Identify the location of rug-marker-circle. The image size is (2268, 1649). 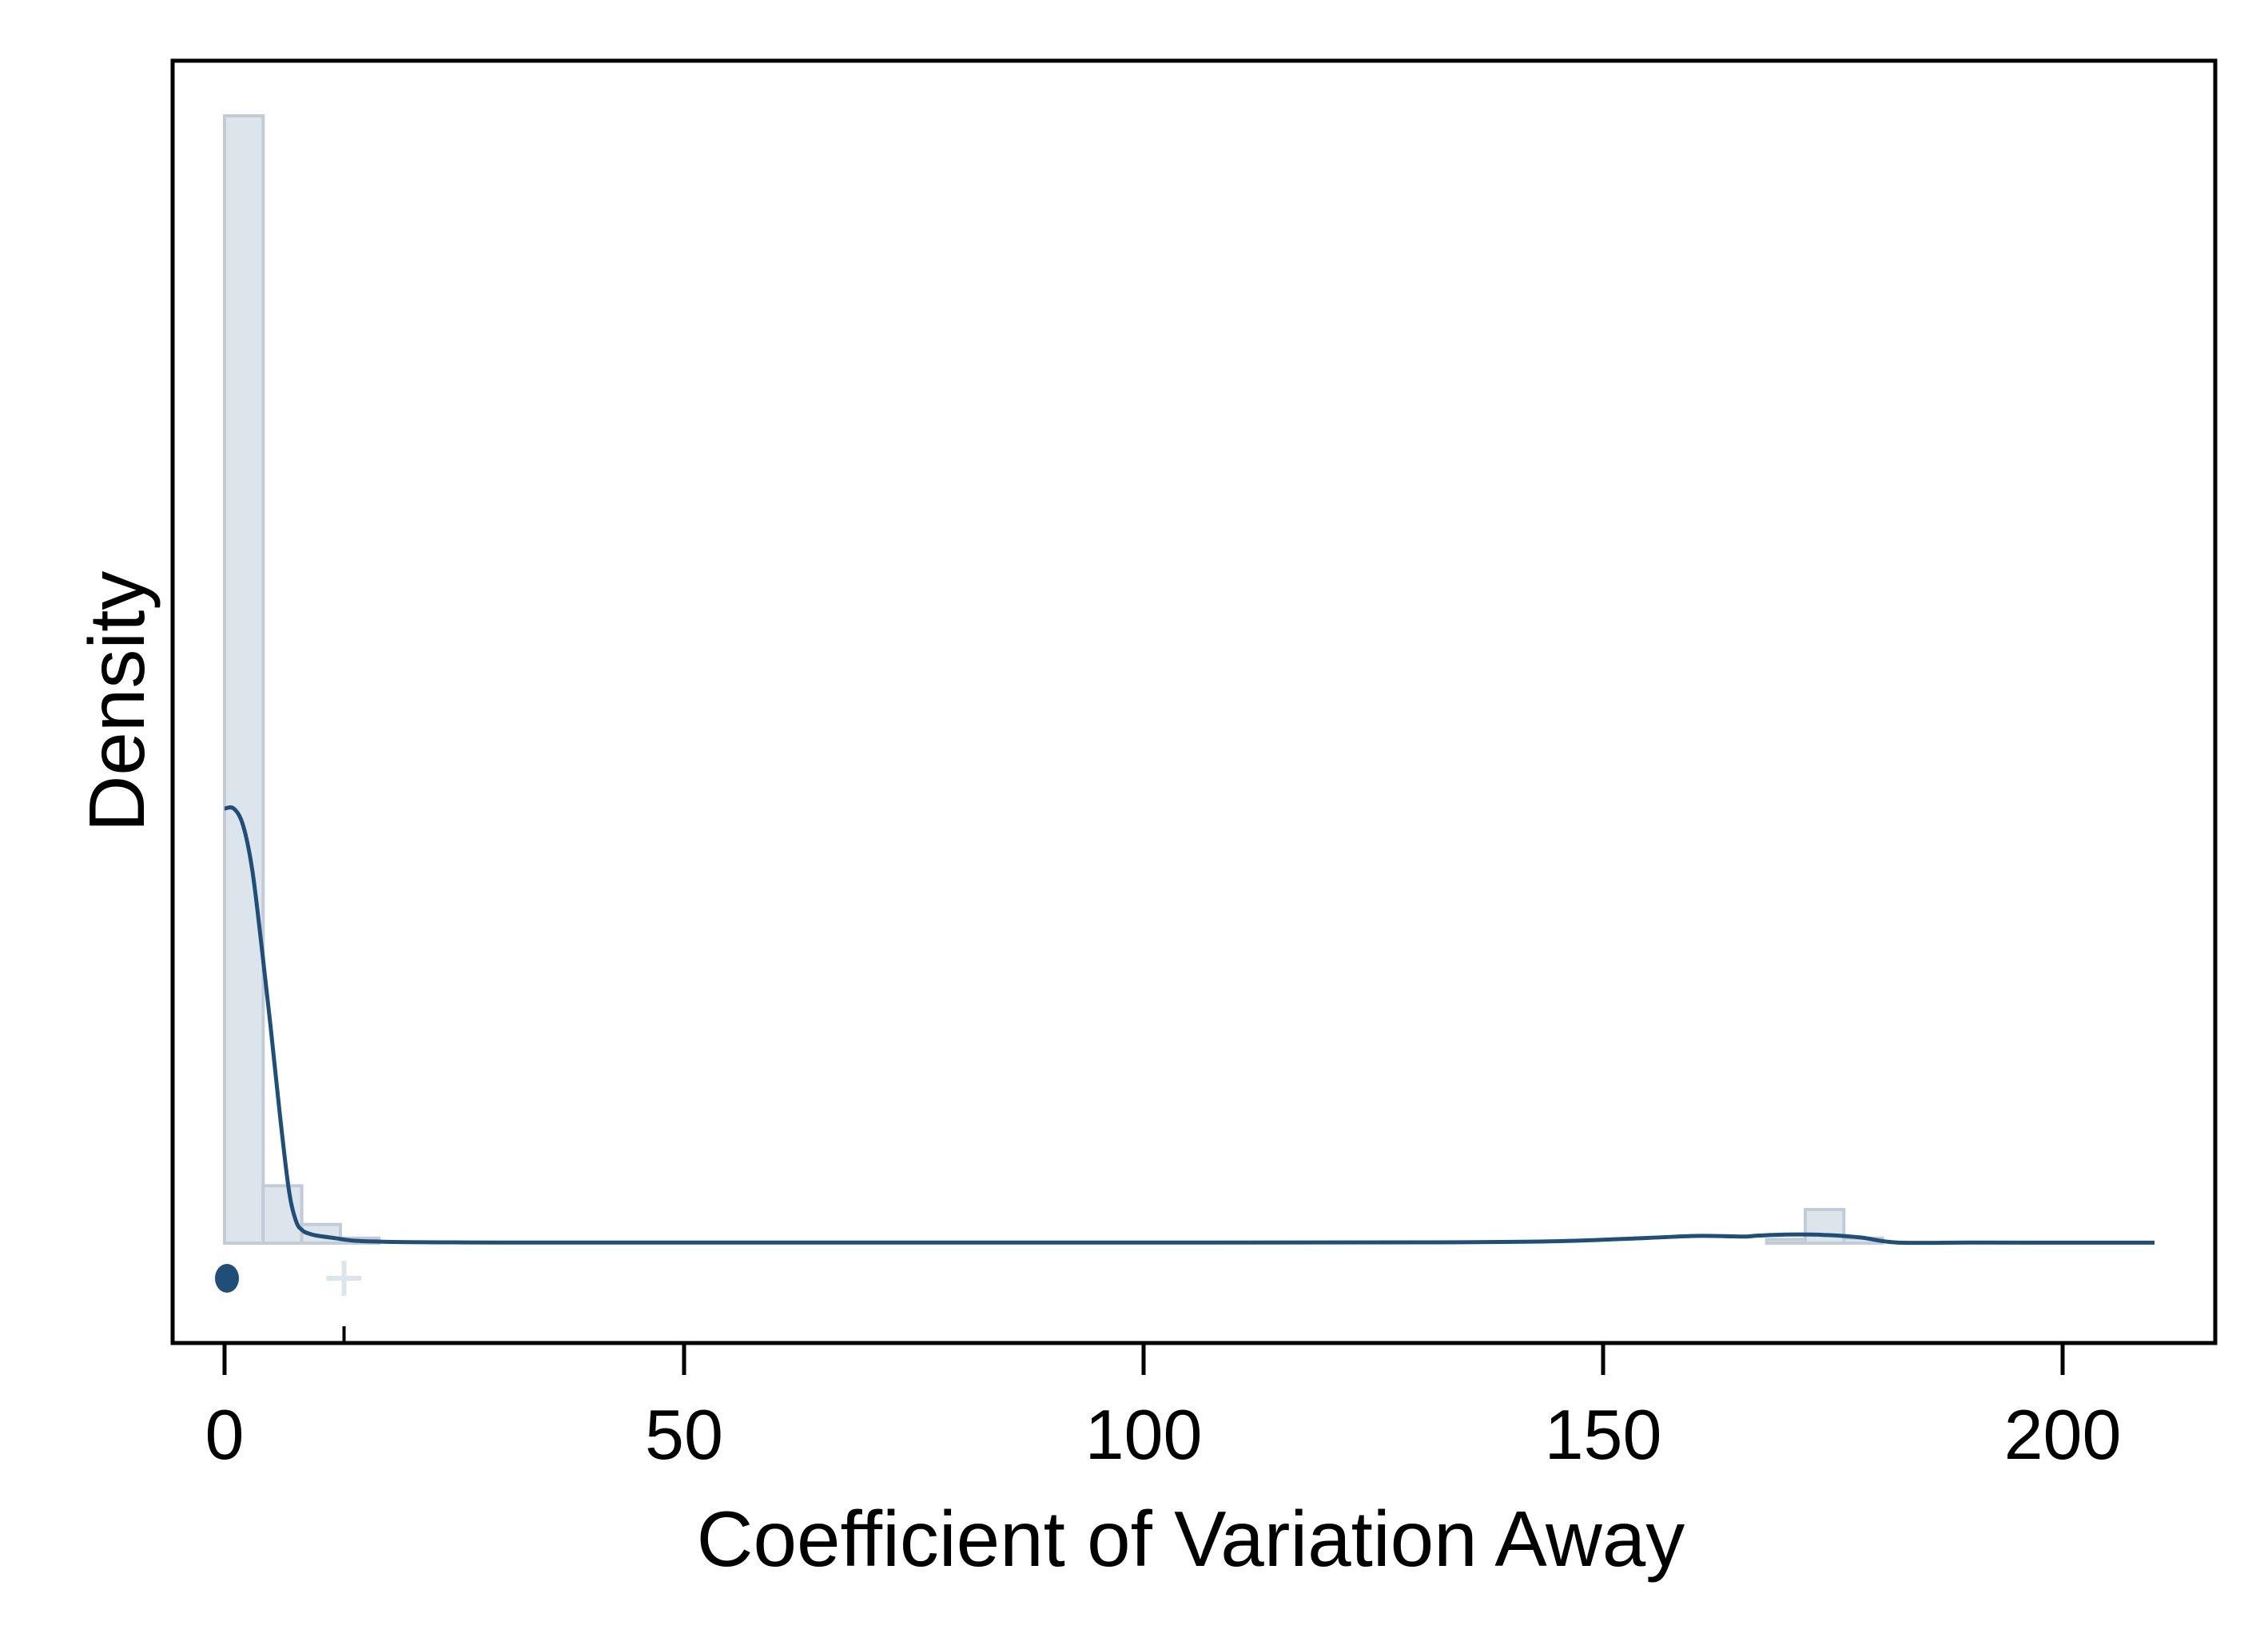
(227, 1278).